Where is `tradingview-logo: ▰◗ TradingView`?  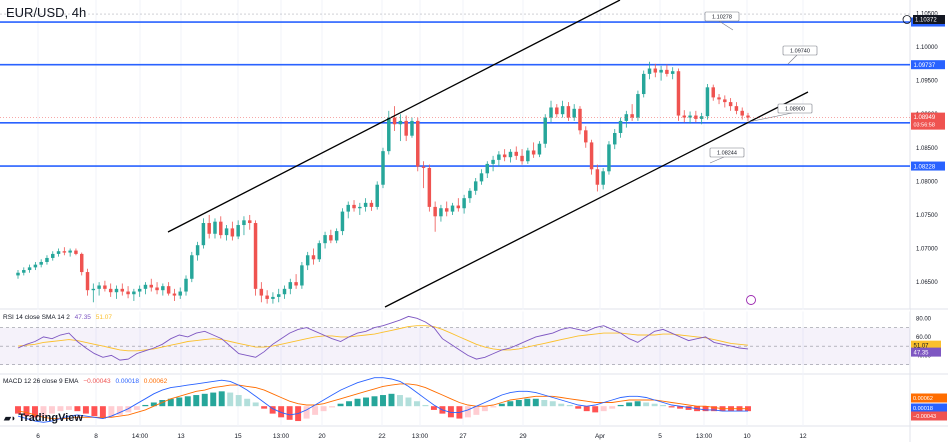 tradingview-logo: ▰◗ TradingView is located at coordinates (43, 418).